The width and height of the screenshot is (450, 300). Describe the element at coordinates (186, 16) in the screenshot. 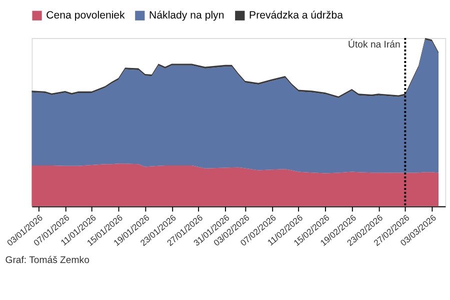

I see `legend-label: Náklady na plyn` at that location.